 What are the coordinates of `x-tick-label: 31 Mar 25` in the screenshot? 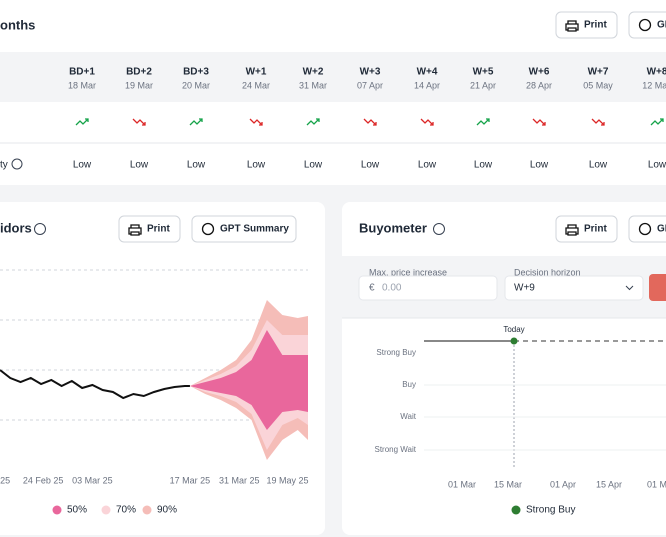 It's located at (239, 480).